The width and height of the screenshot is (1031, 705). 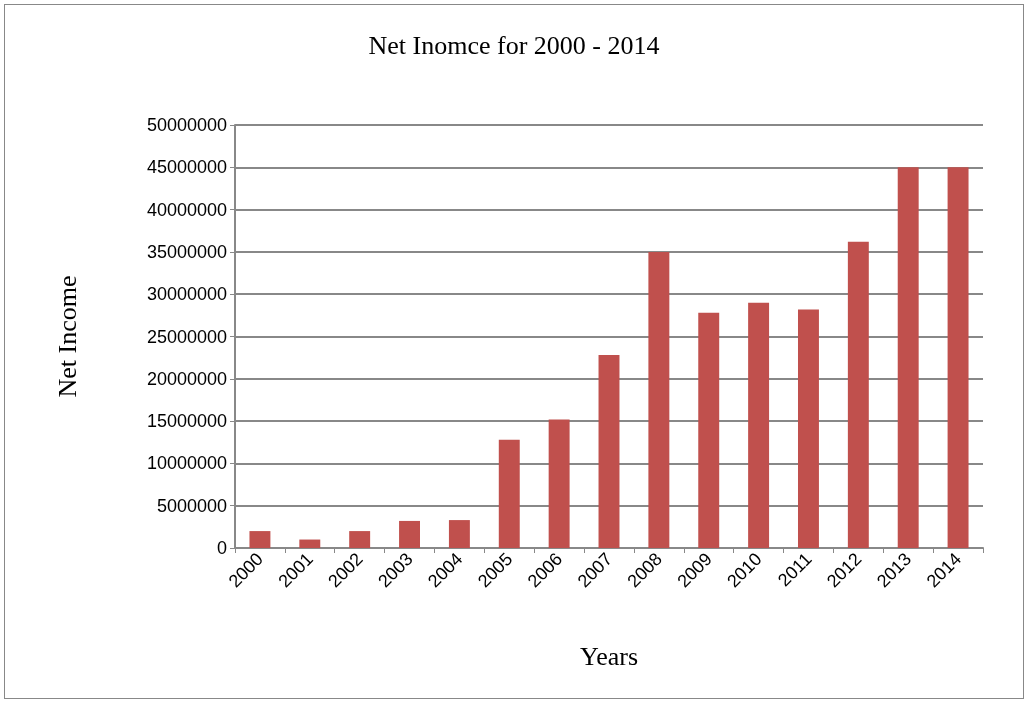 I want to click on y-tick-label: 0, so click(x=221, y=548).